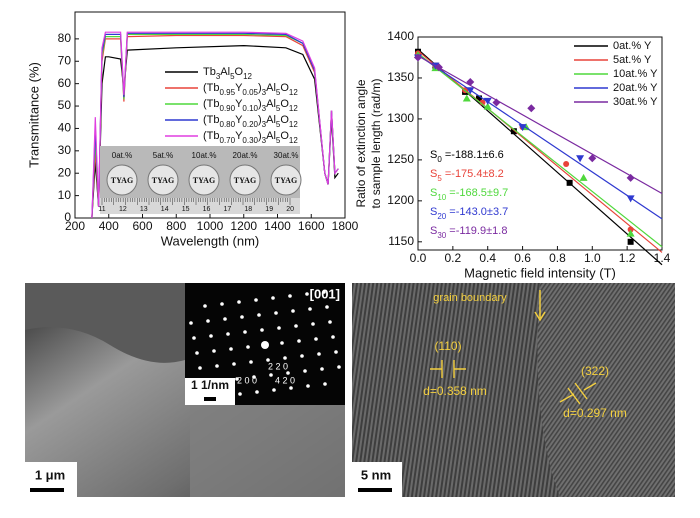 Image resolution: width=700 pixels, height=518 pixels. What do you see at coordinates (453, 258) in the screenshot?
I see `x-tick-label: 0.2` at bounding box center [453, 258].